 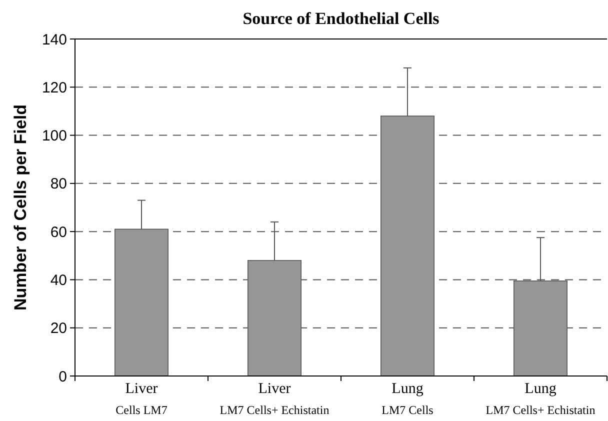 What do you see at coordinates (58, 280) in the screenshot?
I see `y-tick-label: 40` at bounding box center [58, 280].